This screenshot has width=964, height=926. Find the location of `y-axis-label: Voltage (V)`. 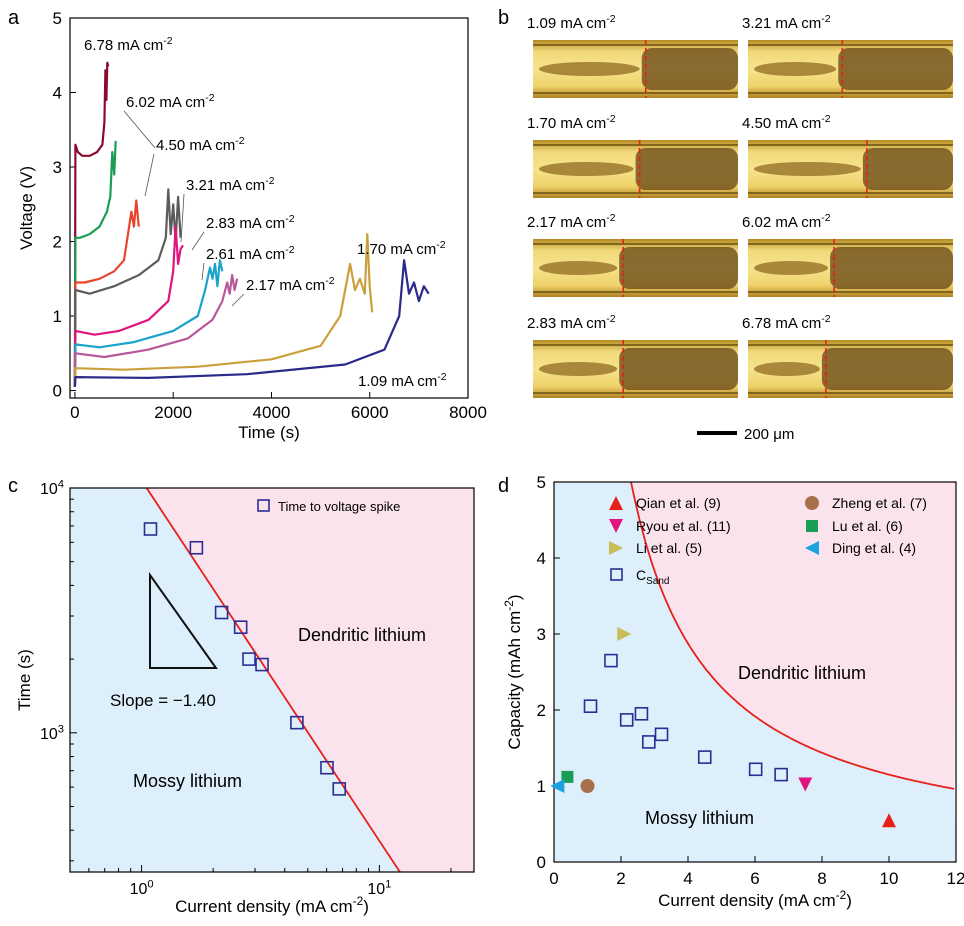

y-axis-label: Voltage (V) is located at coordinates (26, 208).